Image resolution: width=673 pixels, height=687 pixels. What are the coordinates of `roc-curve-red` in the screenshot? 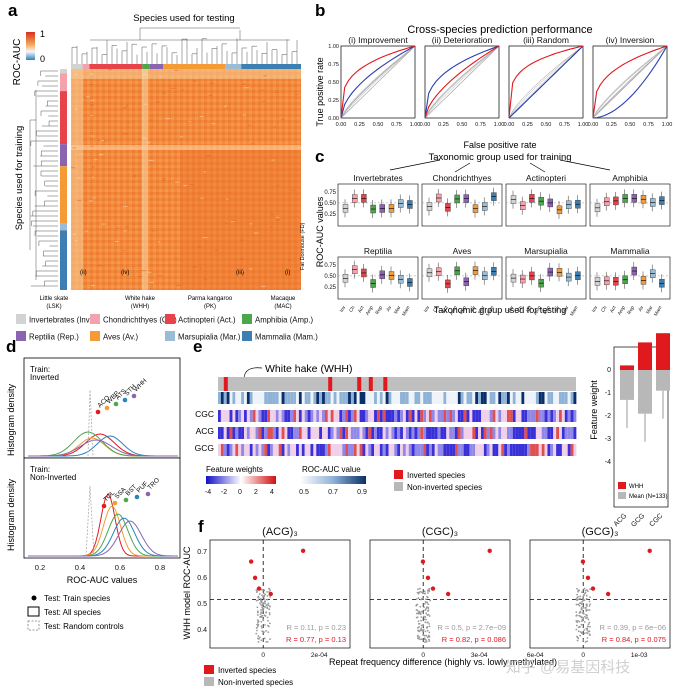 It's located at (630, 82).